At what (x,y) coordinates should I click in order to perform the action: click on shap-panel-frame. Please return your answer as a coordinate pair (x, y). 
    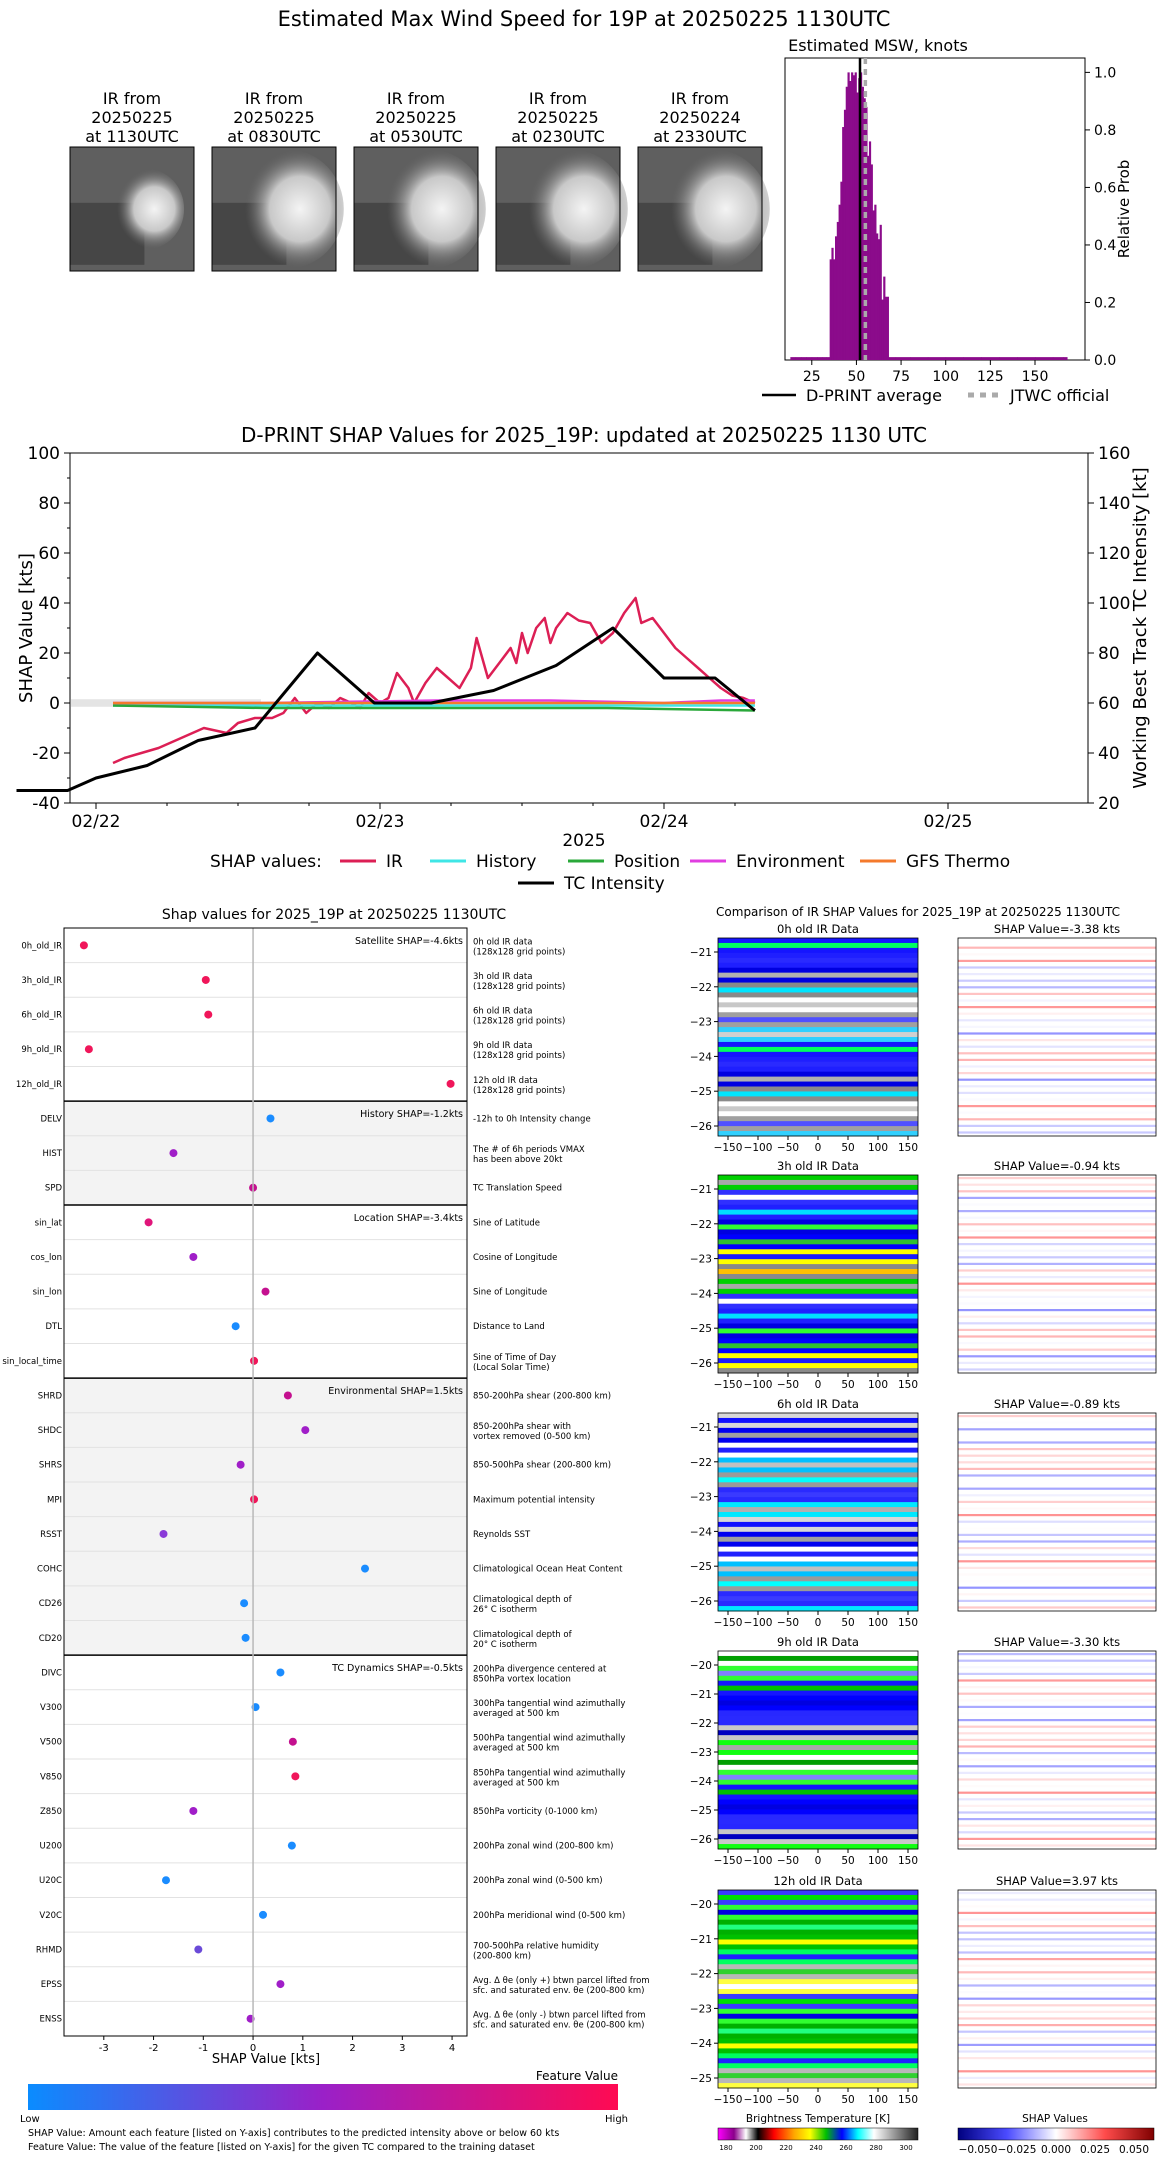
    Looking at the image, I should click on (1057, 1037).